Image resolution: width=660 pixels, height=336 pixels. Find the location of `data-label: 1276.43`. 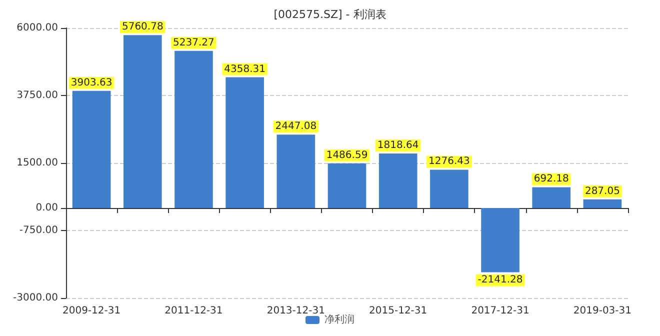

data-label: 1276.43 is located at coordinates (449, 162).